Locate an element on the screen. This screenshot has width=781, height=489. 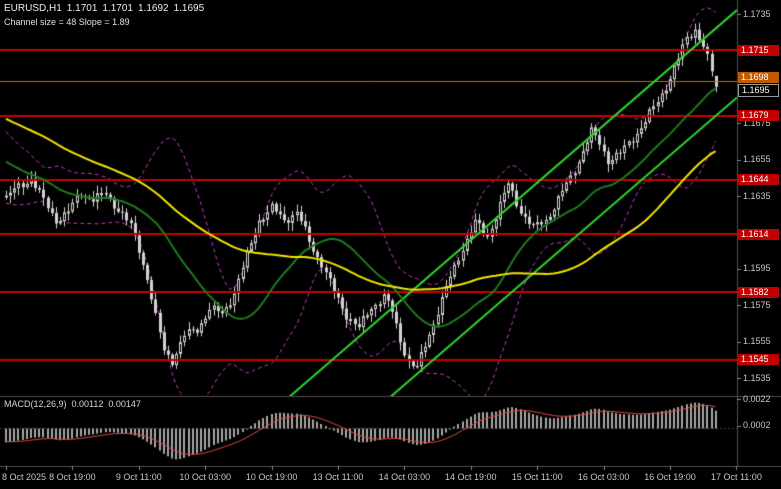
time-axis-label: 16 Oct 19:00 is located at coordinates (670, 477).